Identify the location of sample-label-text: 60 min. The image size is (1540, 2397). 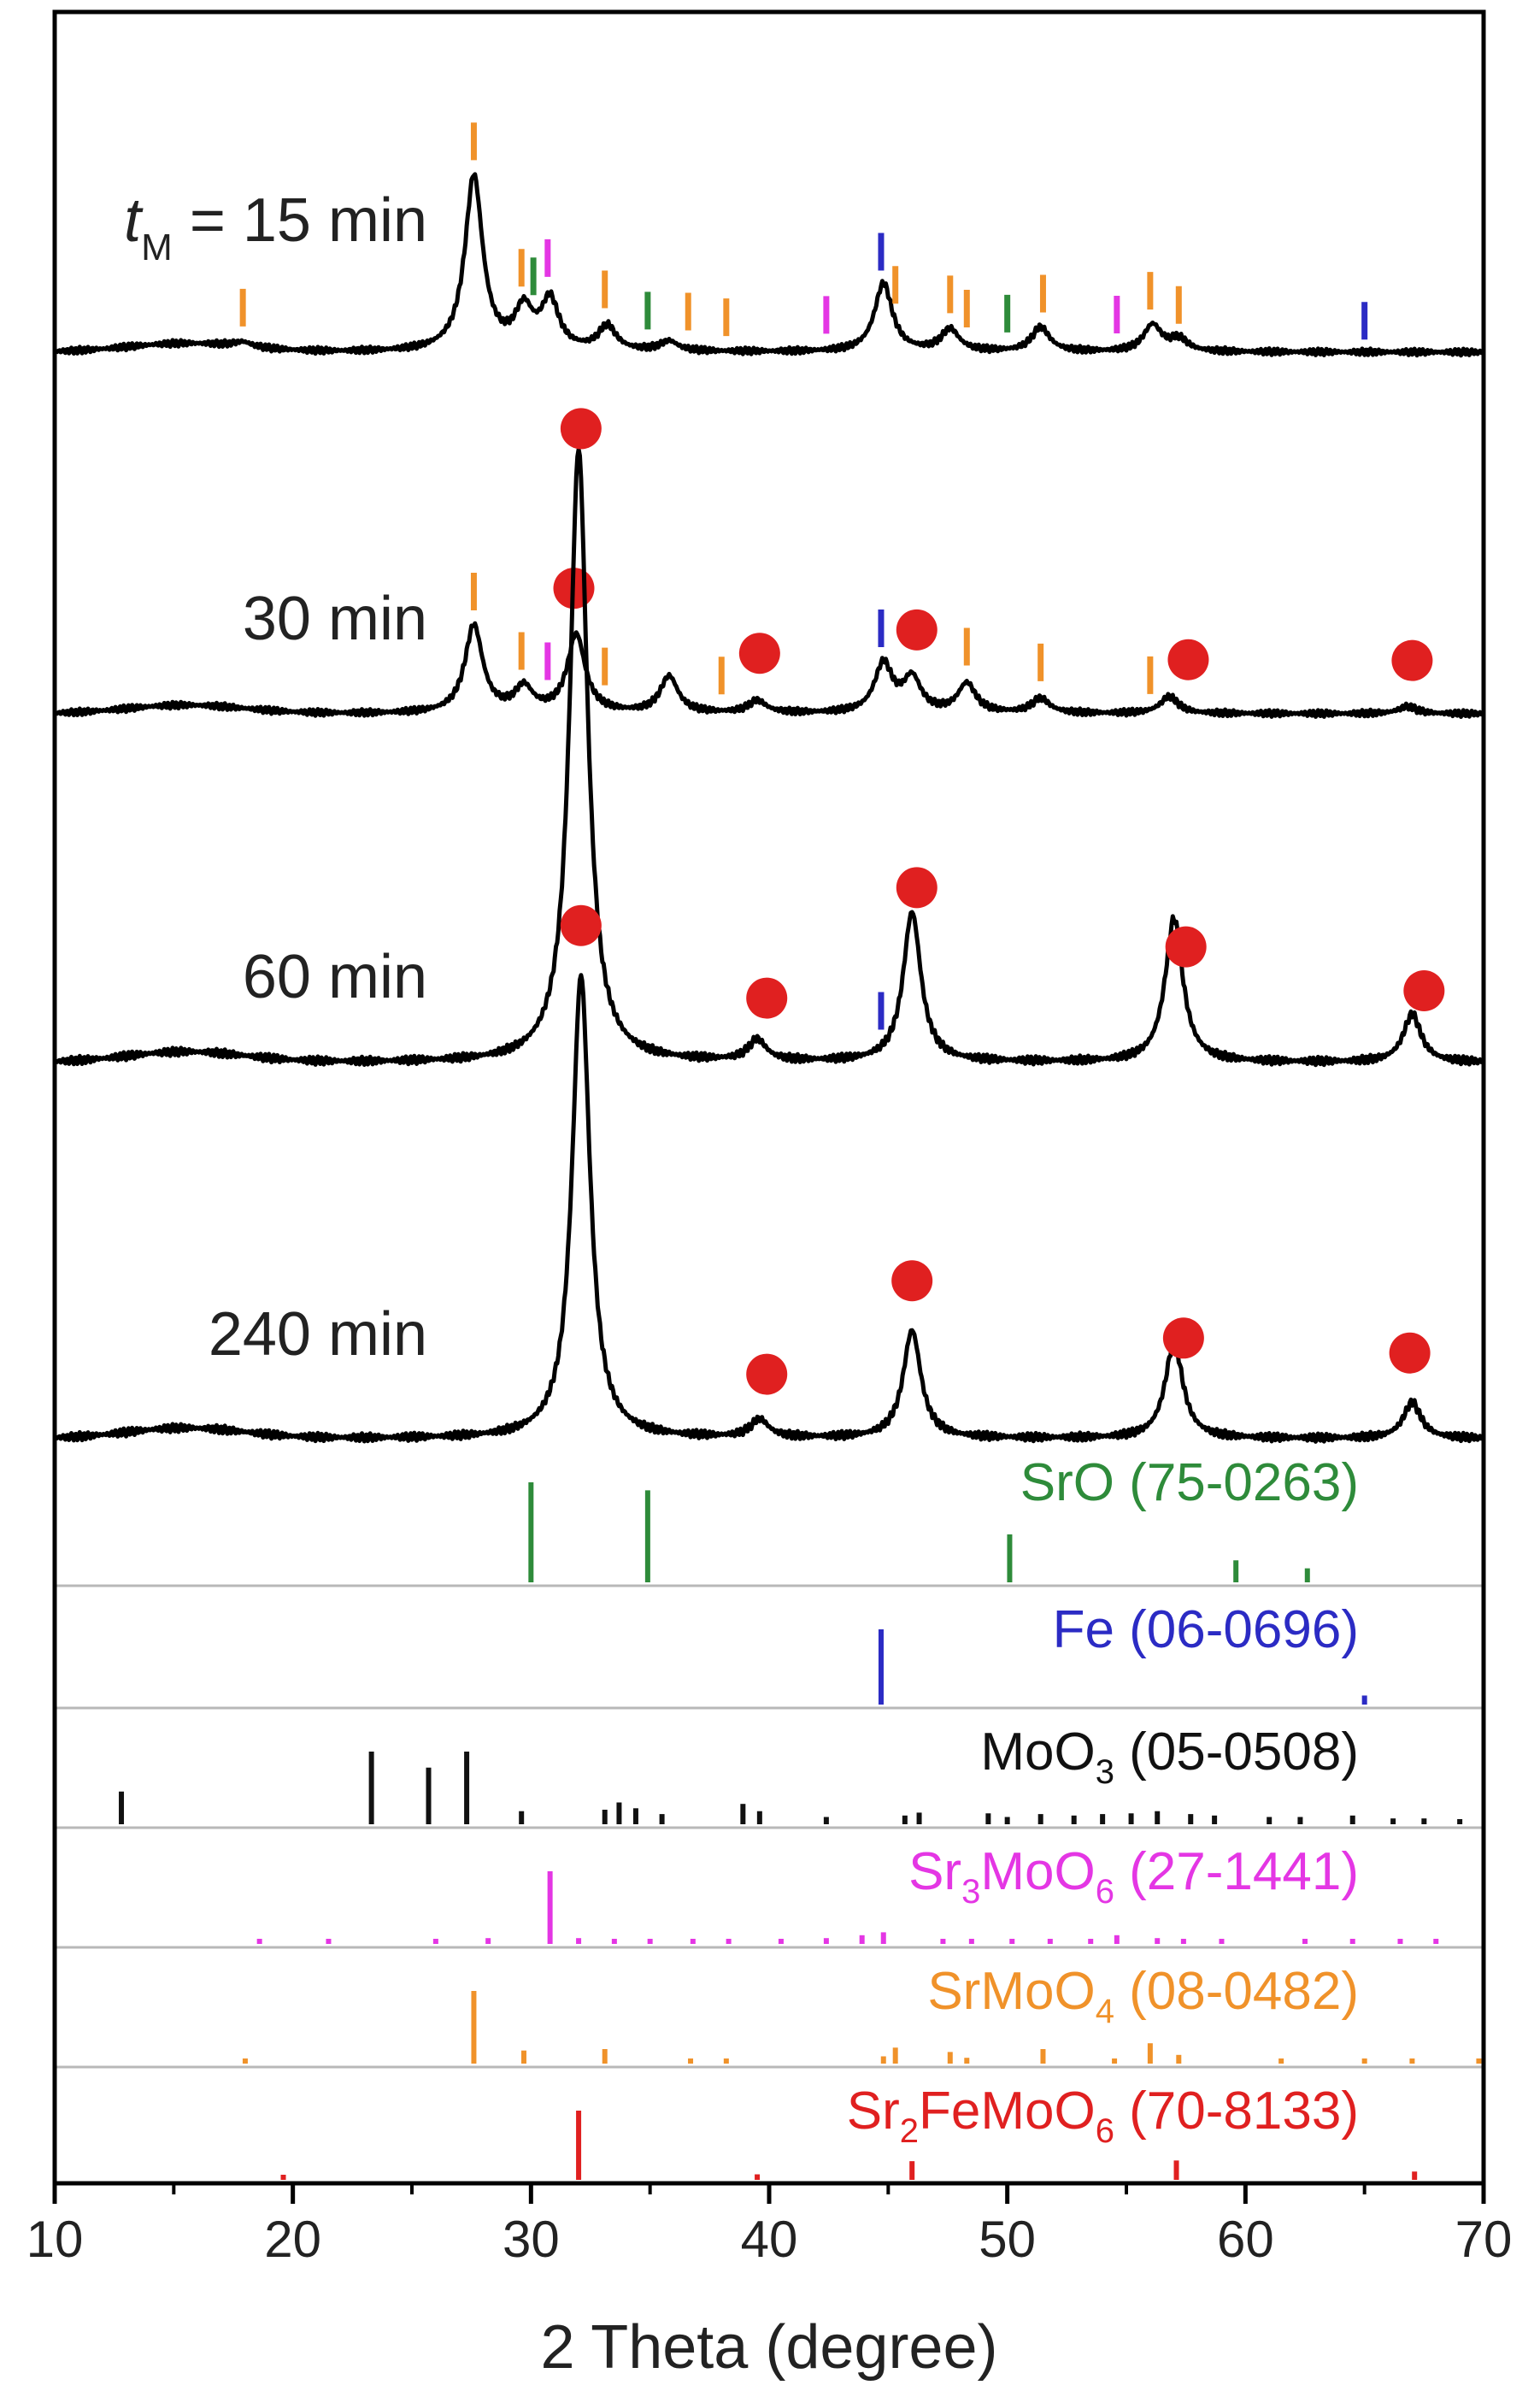
(335, 977).